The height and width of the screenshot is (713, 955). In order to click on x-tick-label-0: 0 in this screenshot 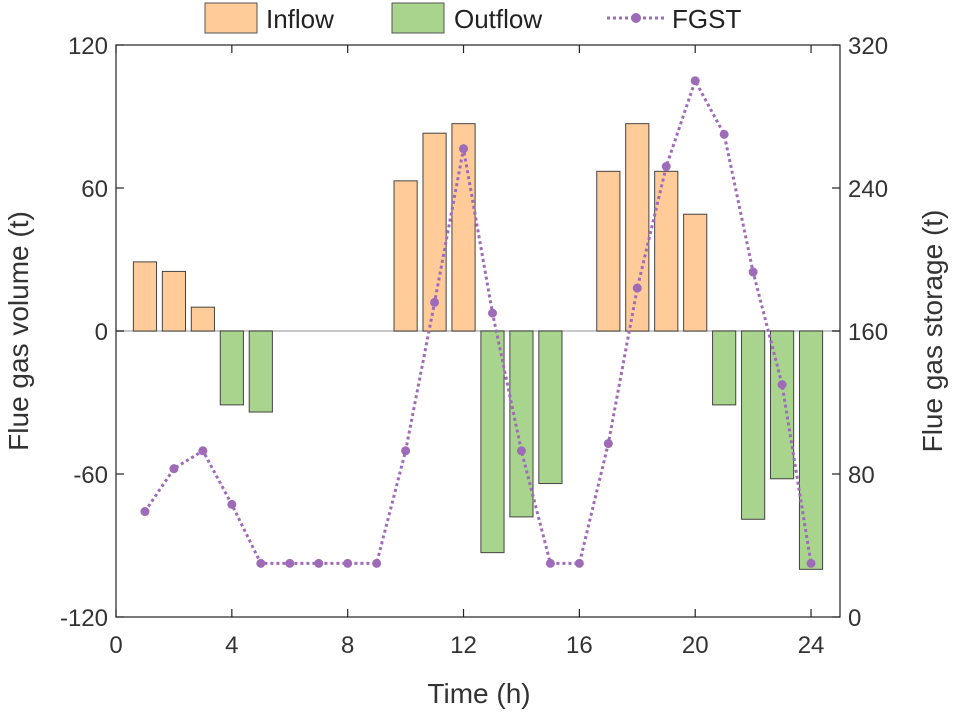, I will do `click(115, 645)`.